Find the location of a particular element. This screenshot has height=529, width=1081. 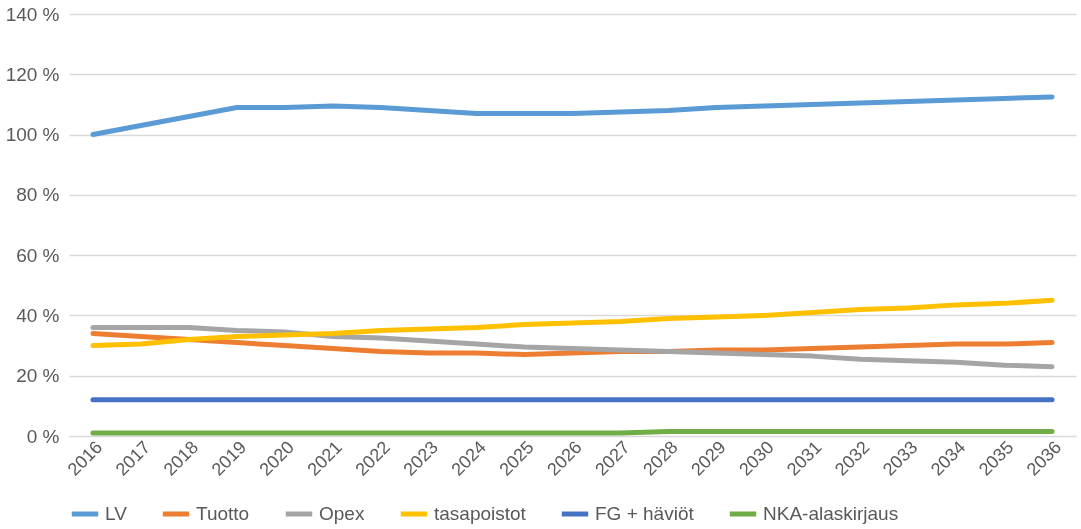

y-tick-label: 40 % is located at coordinates (38, 315).